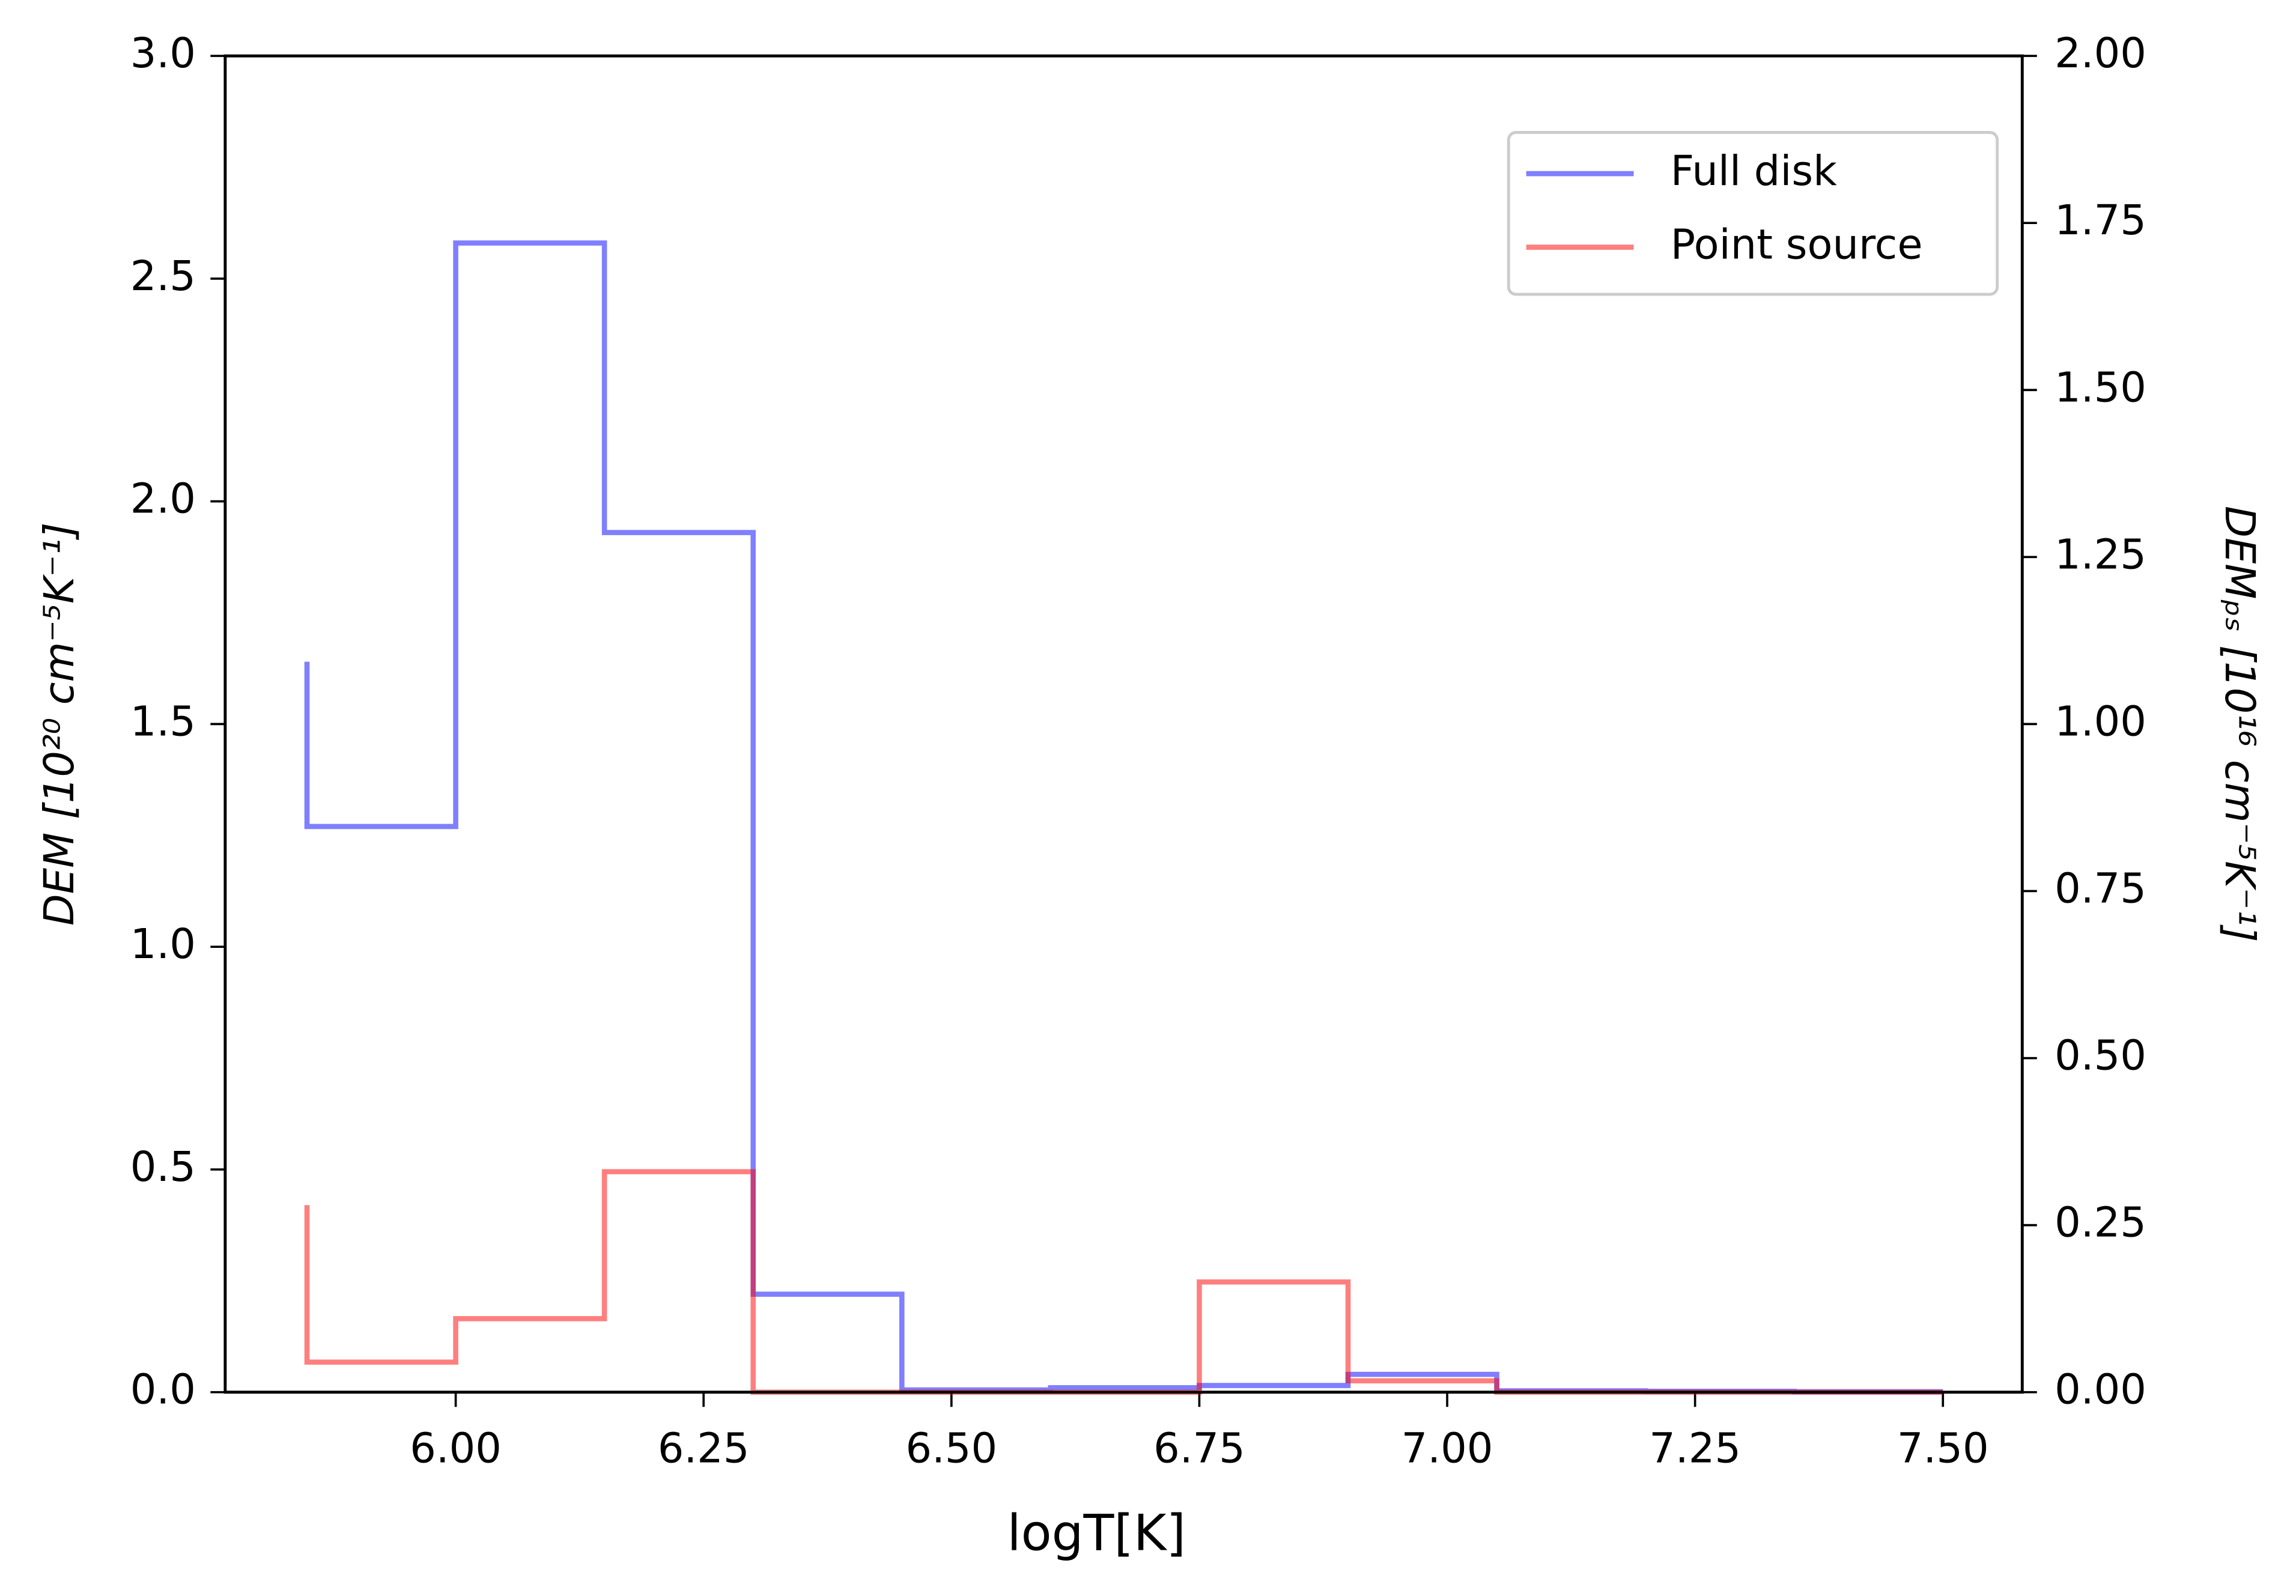 The image size is (2296, 1596). Describe the element at coordinates (1695, 1449) in the screenshot. I see `x-tick-label: 7.25` at that location.